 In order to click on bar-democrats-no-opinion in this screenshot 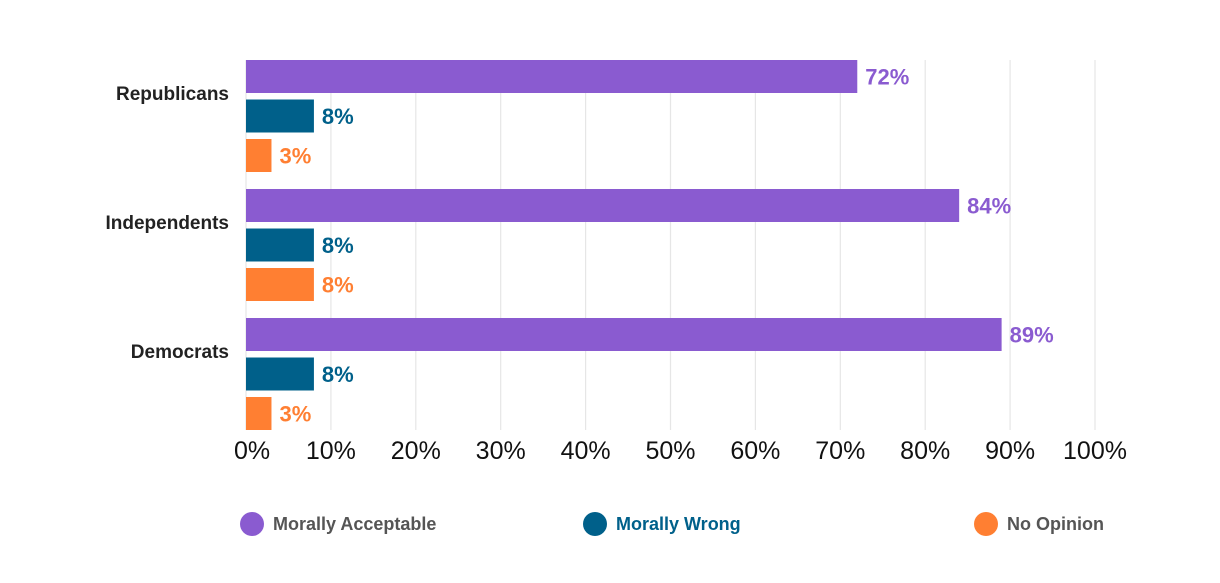, I will do `click(259, 413)`.